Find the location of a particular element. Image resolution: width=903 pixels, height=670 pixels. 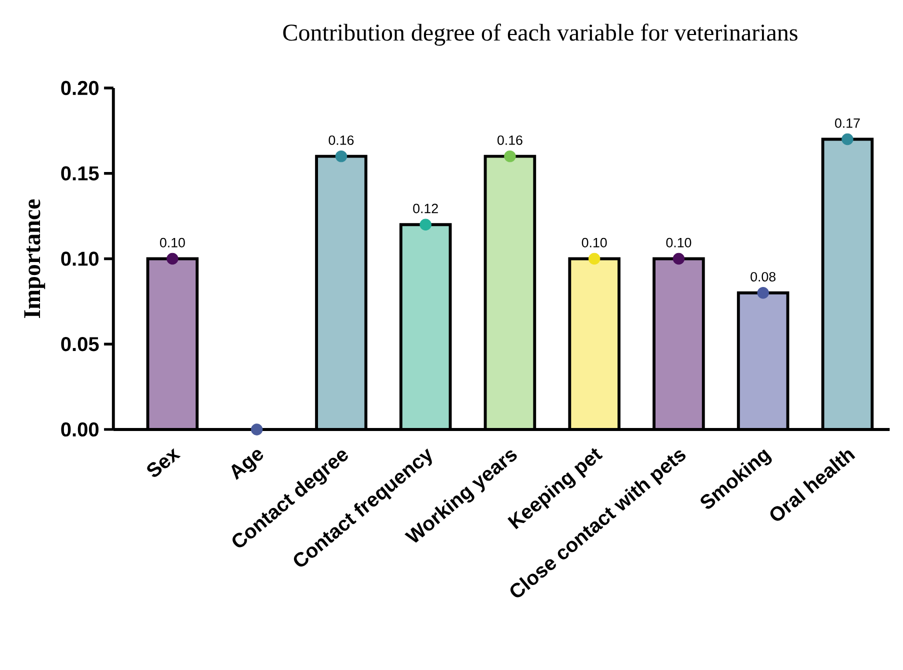

data-label: 0.08 is located at coordinates (763, 277).